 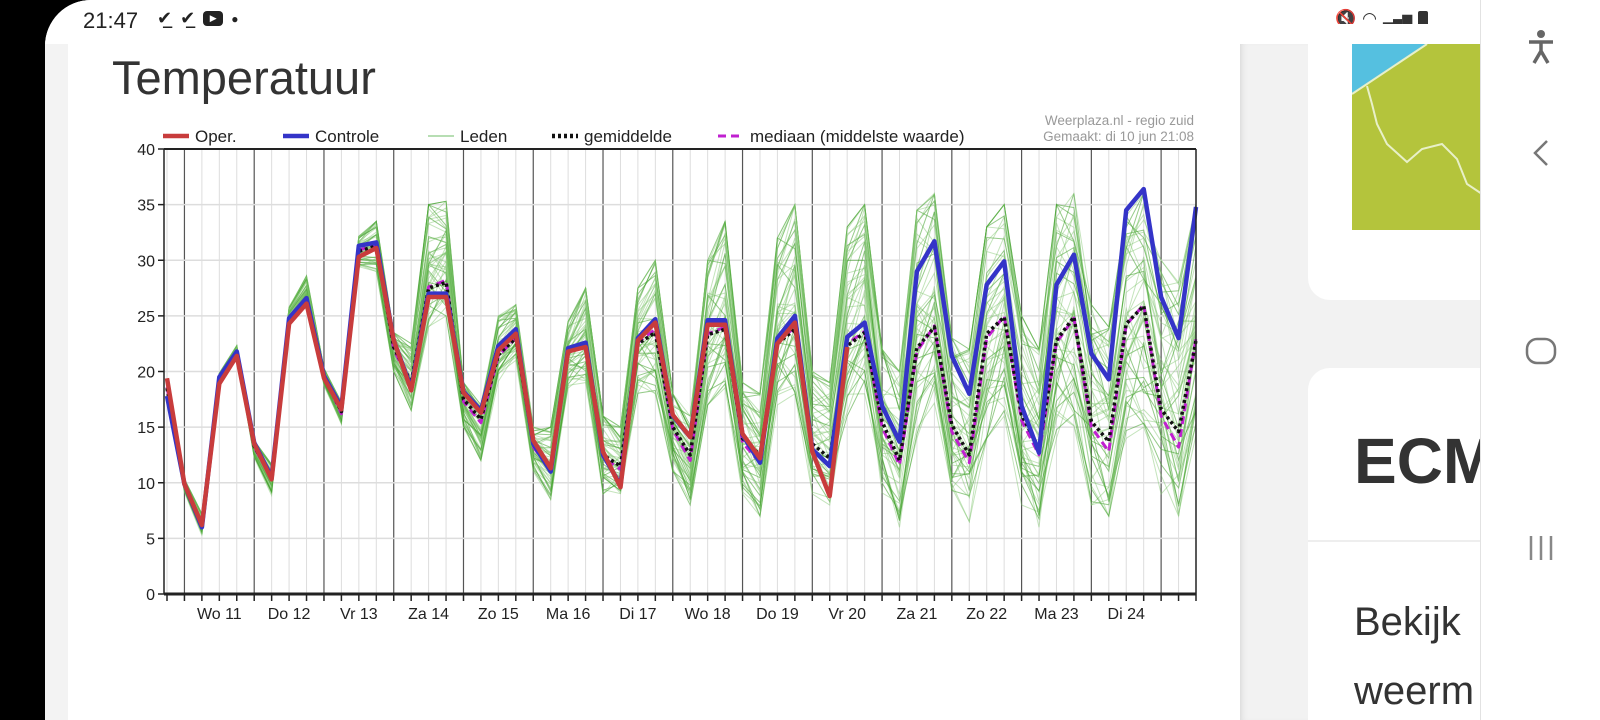 What do you see at coordinates (359, 614) in the screenshot?
I see `x-tick-label: Vr 13` at bounding box center [359, 614].